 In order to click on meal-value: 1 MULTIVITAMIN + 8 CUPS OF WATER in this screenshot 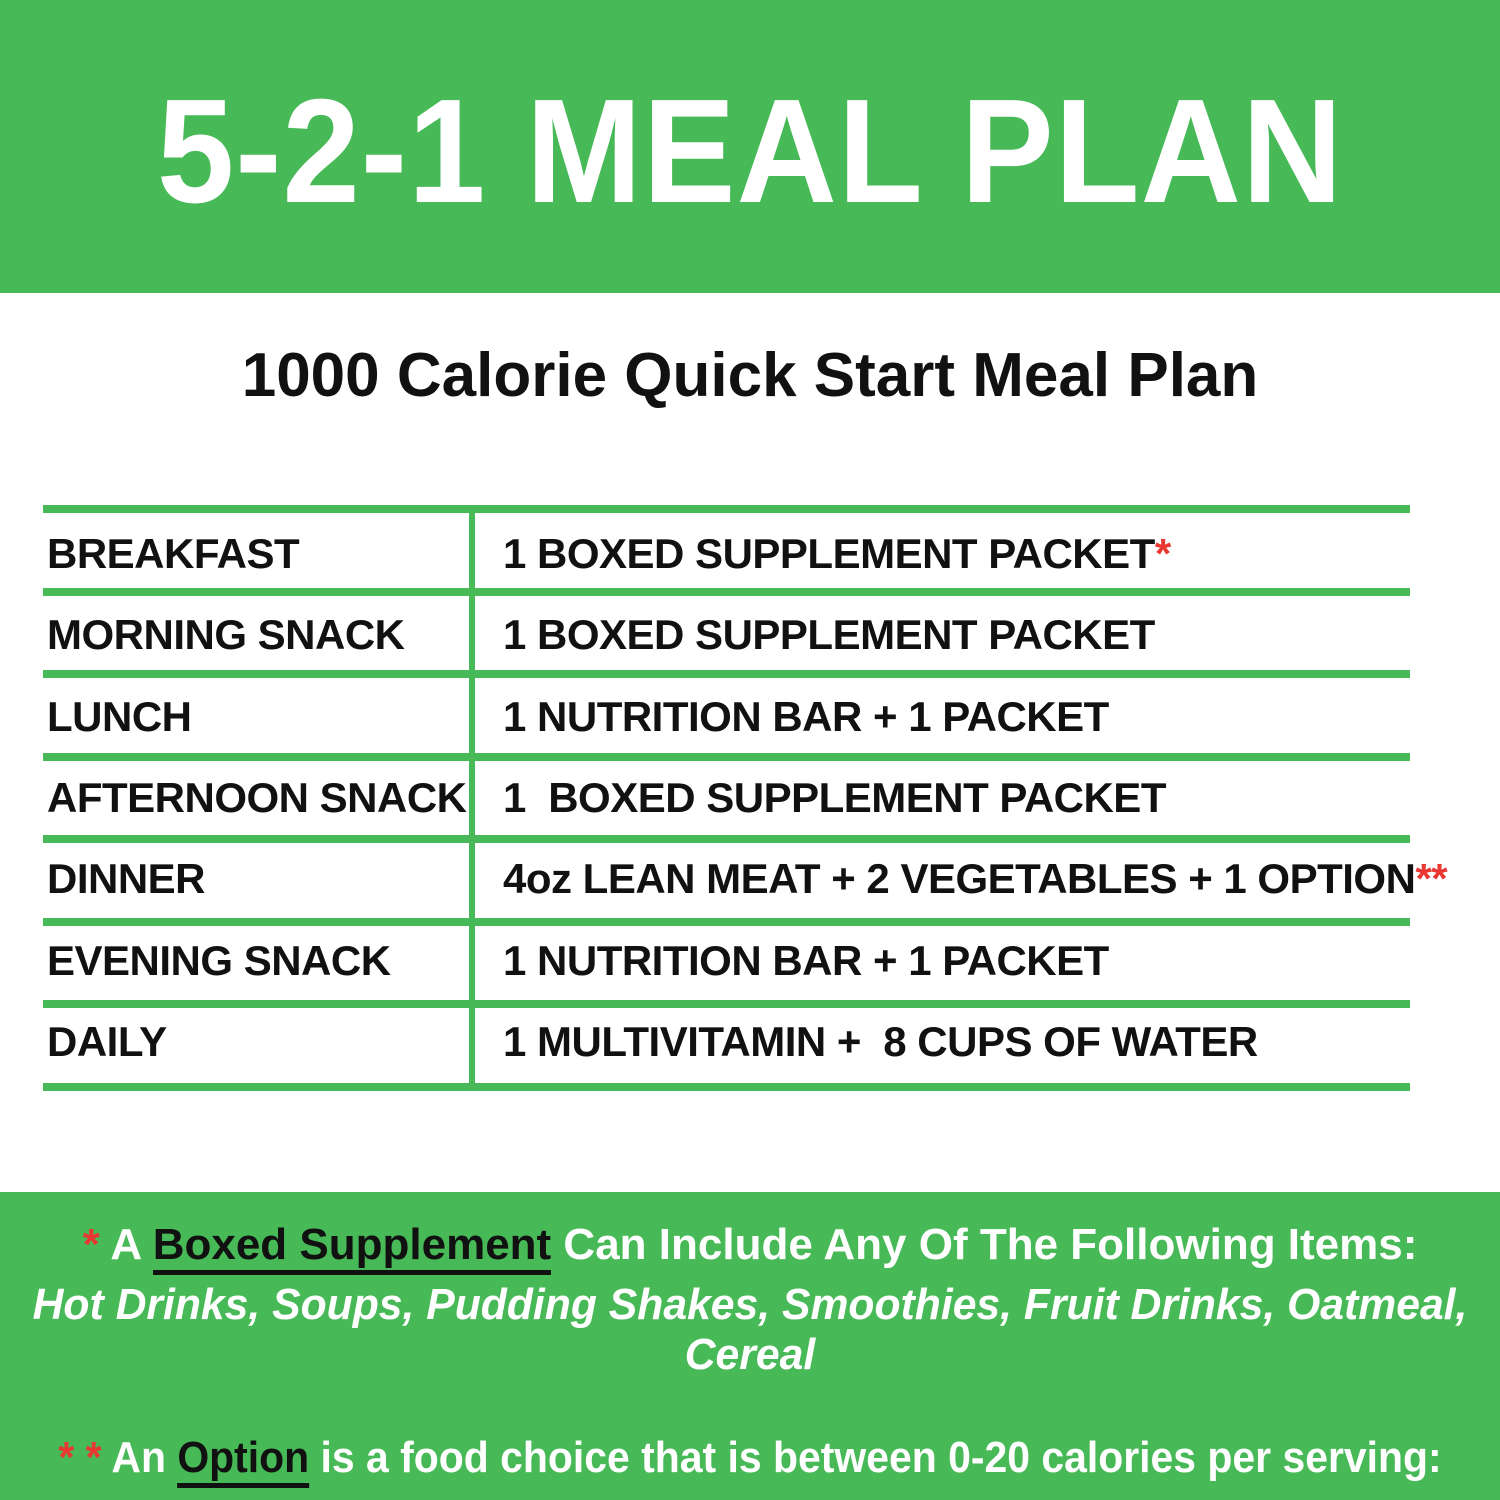, I will do `click(958, 1042)`.